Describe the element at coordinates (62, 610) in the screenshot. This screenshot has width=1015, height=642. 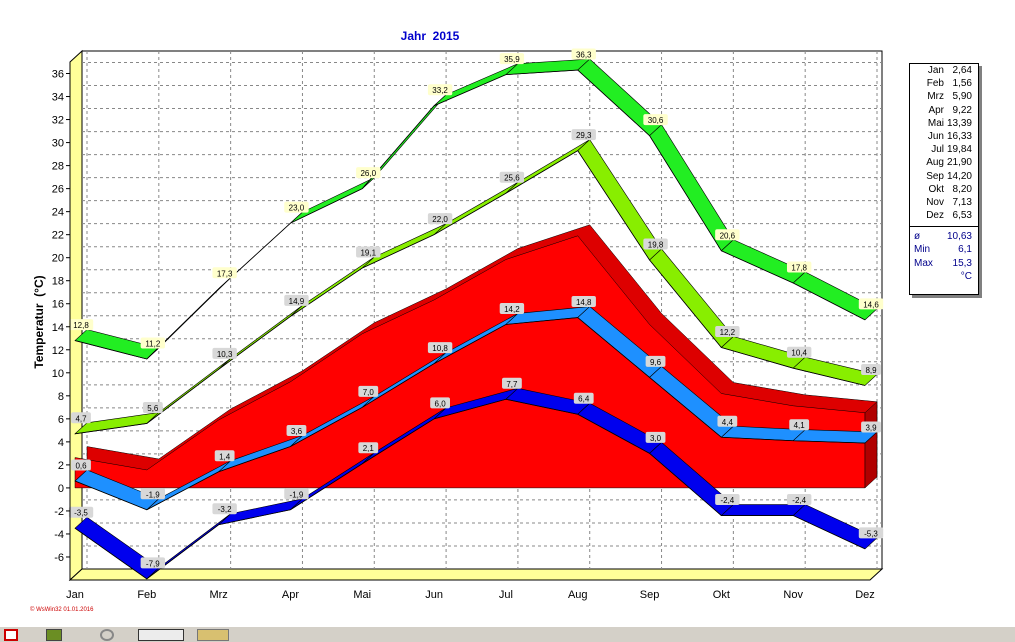
I see `footer-copyright: © WsWin32 01.01.2016` at that location.